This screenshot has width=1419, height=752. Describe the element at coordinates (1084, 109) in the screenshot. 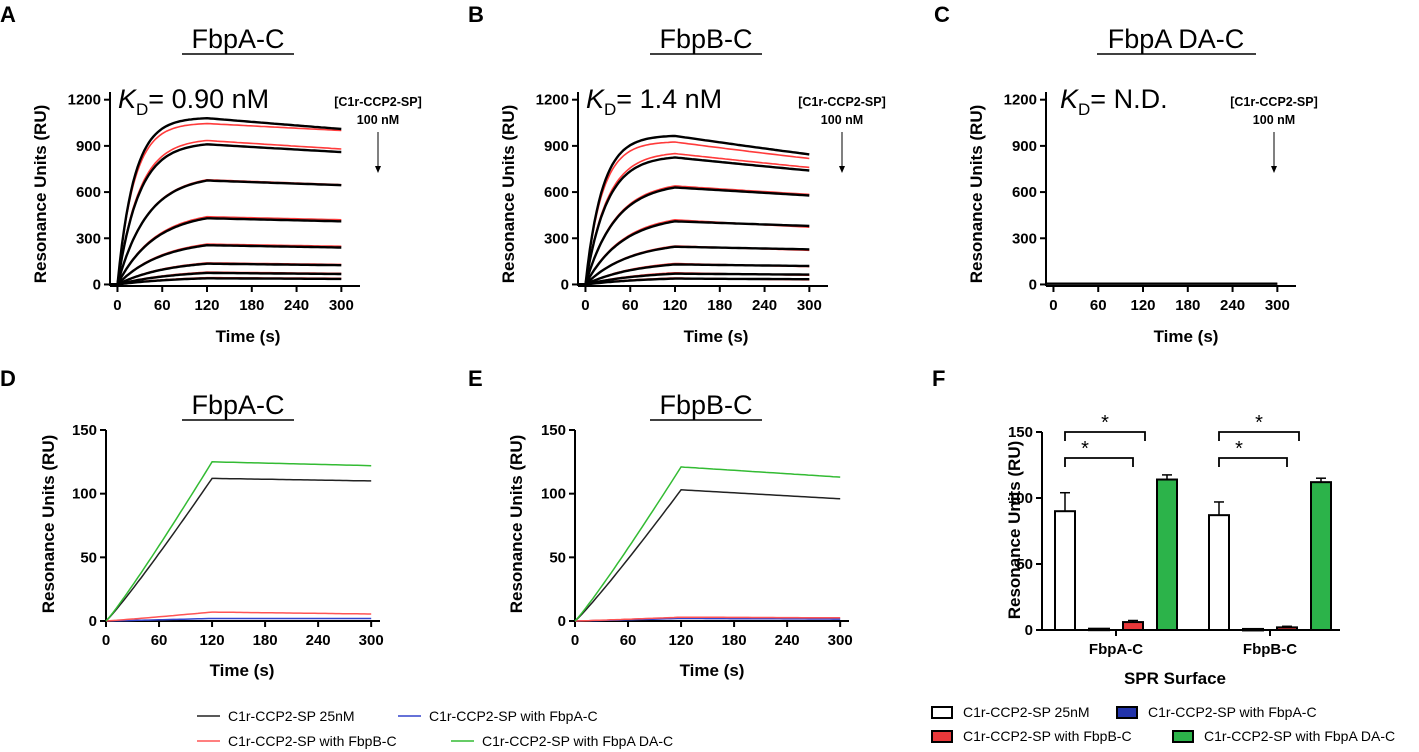

I see `kd-sub-c: D` at that location.